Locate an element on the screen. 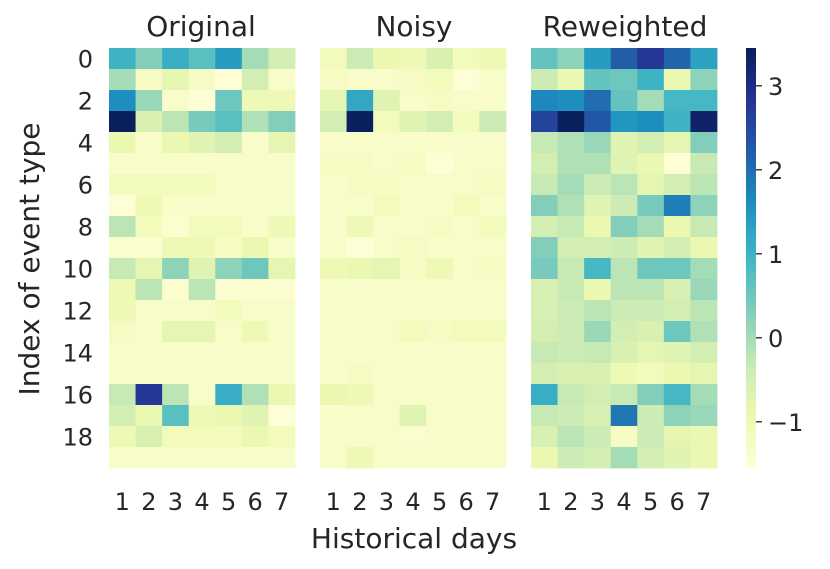 The width and height of the screenshot is (830, 569). y-tick-label: 6 is located at coordinates (85, 186).